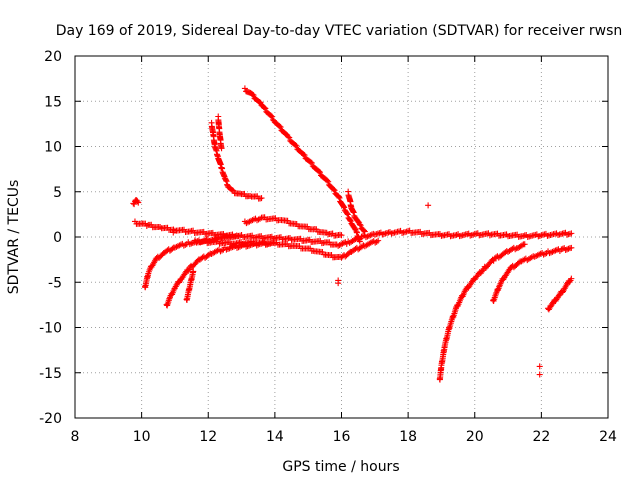 Image resolution: width=640 pixels, height=480 pixels. I want to click on y-tick-label: -15, so click(50, 374).